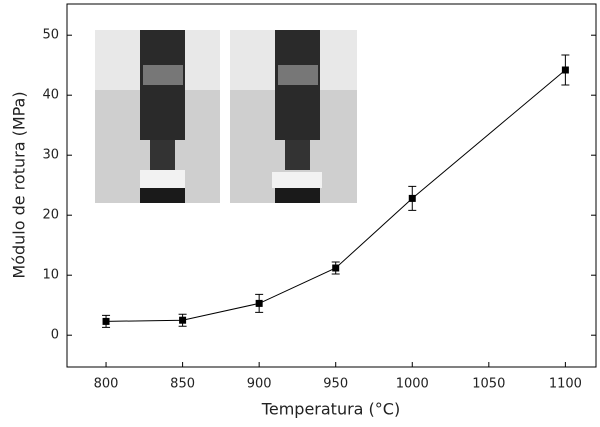  Describe the element at coordinates (50, 275) in the screenshot. I see `y-tick-label: 10` at that location.